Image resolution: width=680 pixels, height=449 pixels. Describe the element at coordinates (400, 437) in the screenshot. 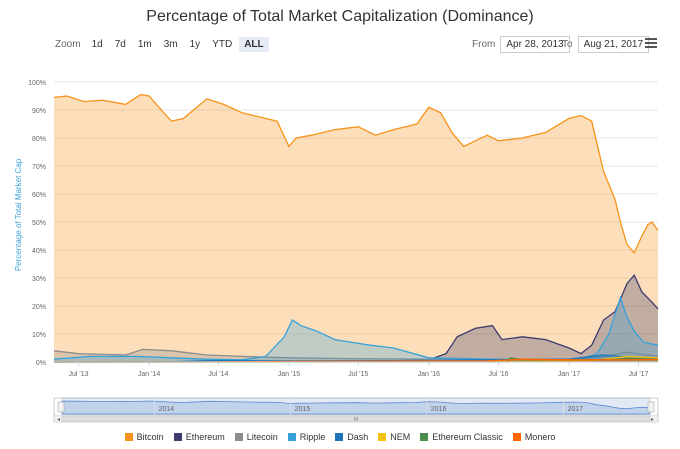

I see `legend-label: NEM` at that location.